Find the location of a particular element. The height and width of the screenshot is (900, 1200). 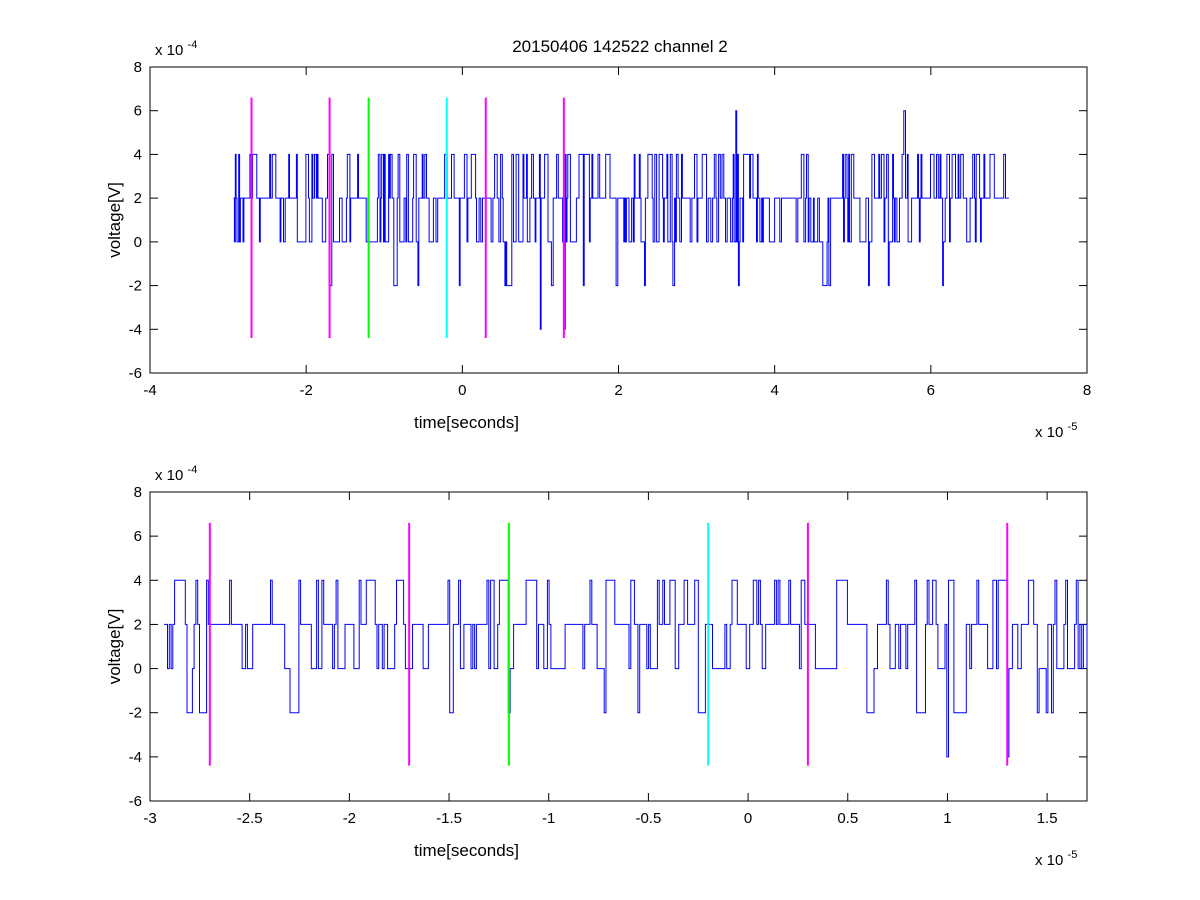

x-tick-label: -4 is located at coordinates (149, 390).